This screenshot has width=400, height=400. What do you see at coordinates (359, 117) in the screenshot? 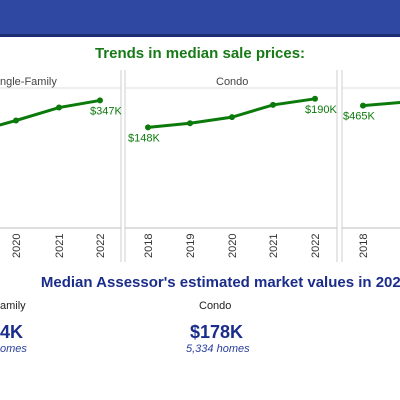
I see `value-label-first: $465K` at bounding box center [359, 117].